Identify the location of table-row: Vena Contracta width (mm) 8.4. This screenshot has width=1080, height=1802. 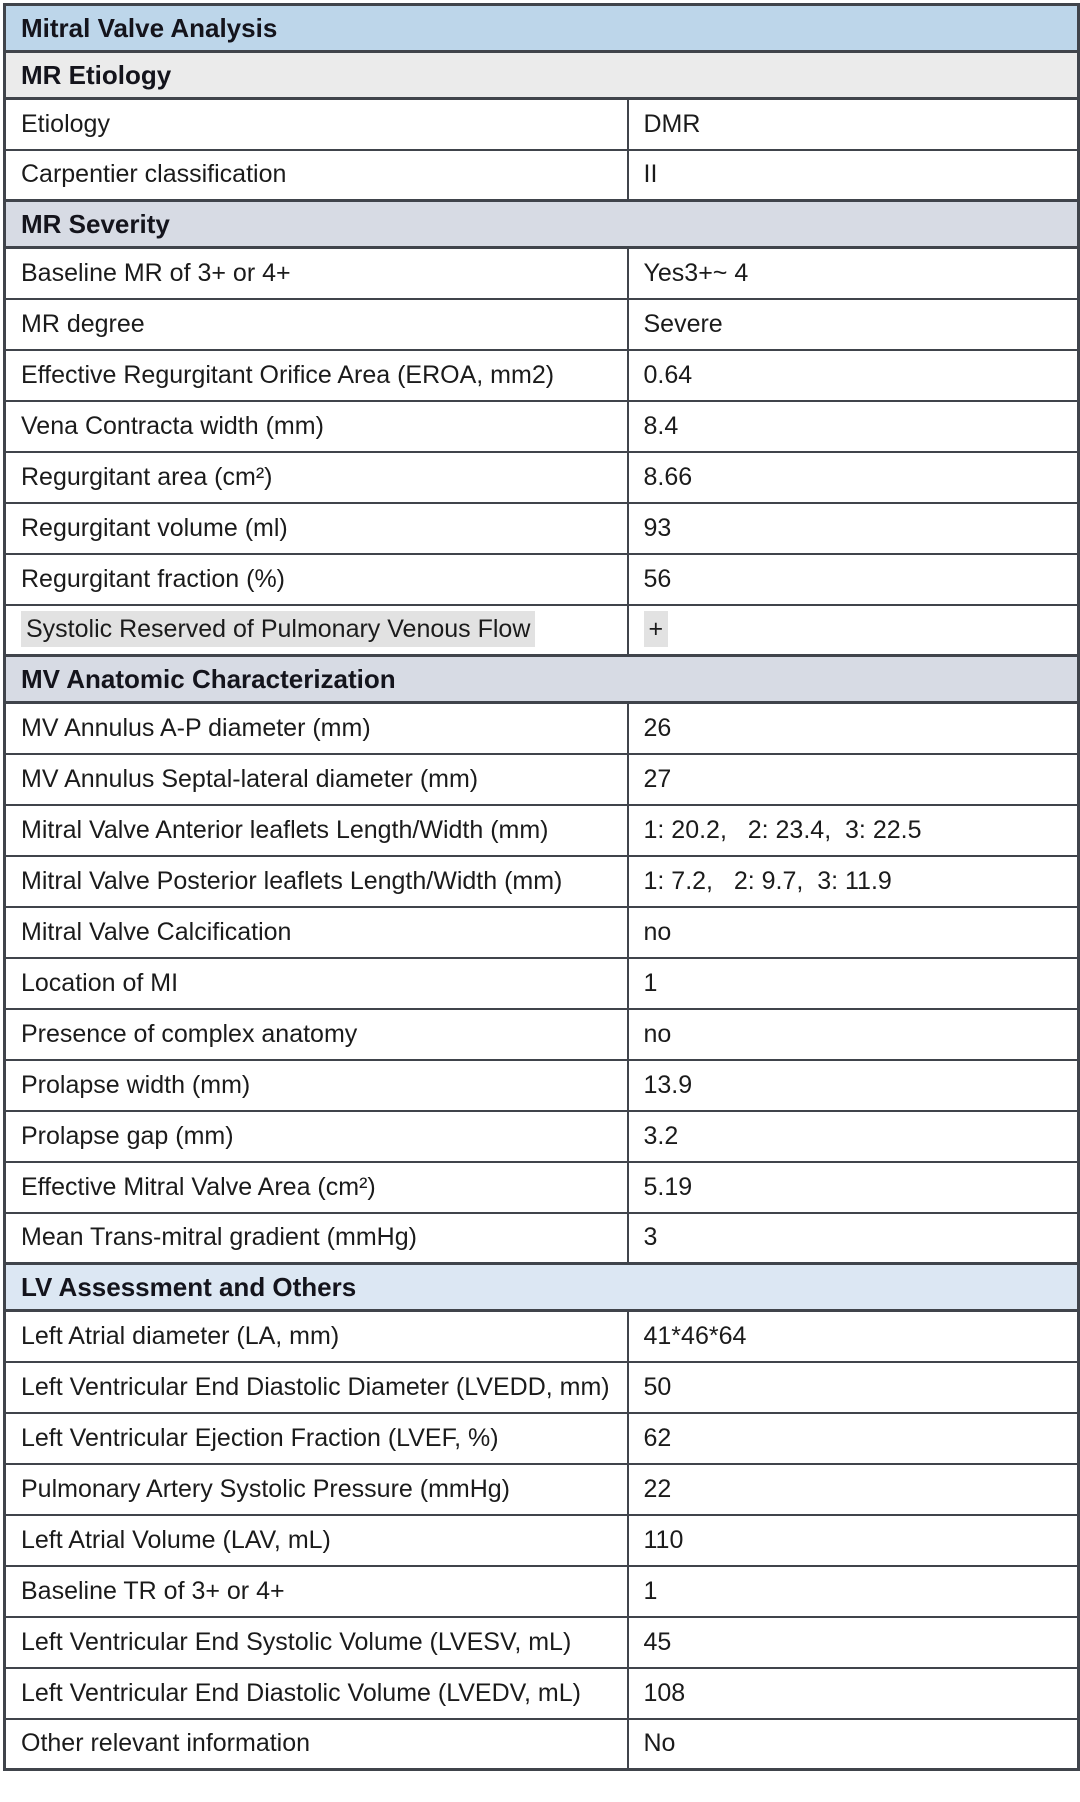
(541, 426).